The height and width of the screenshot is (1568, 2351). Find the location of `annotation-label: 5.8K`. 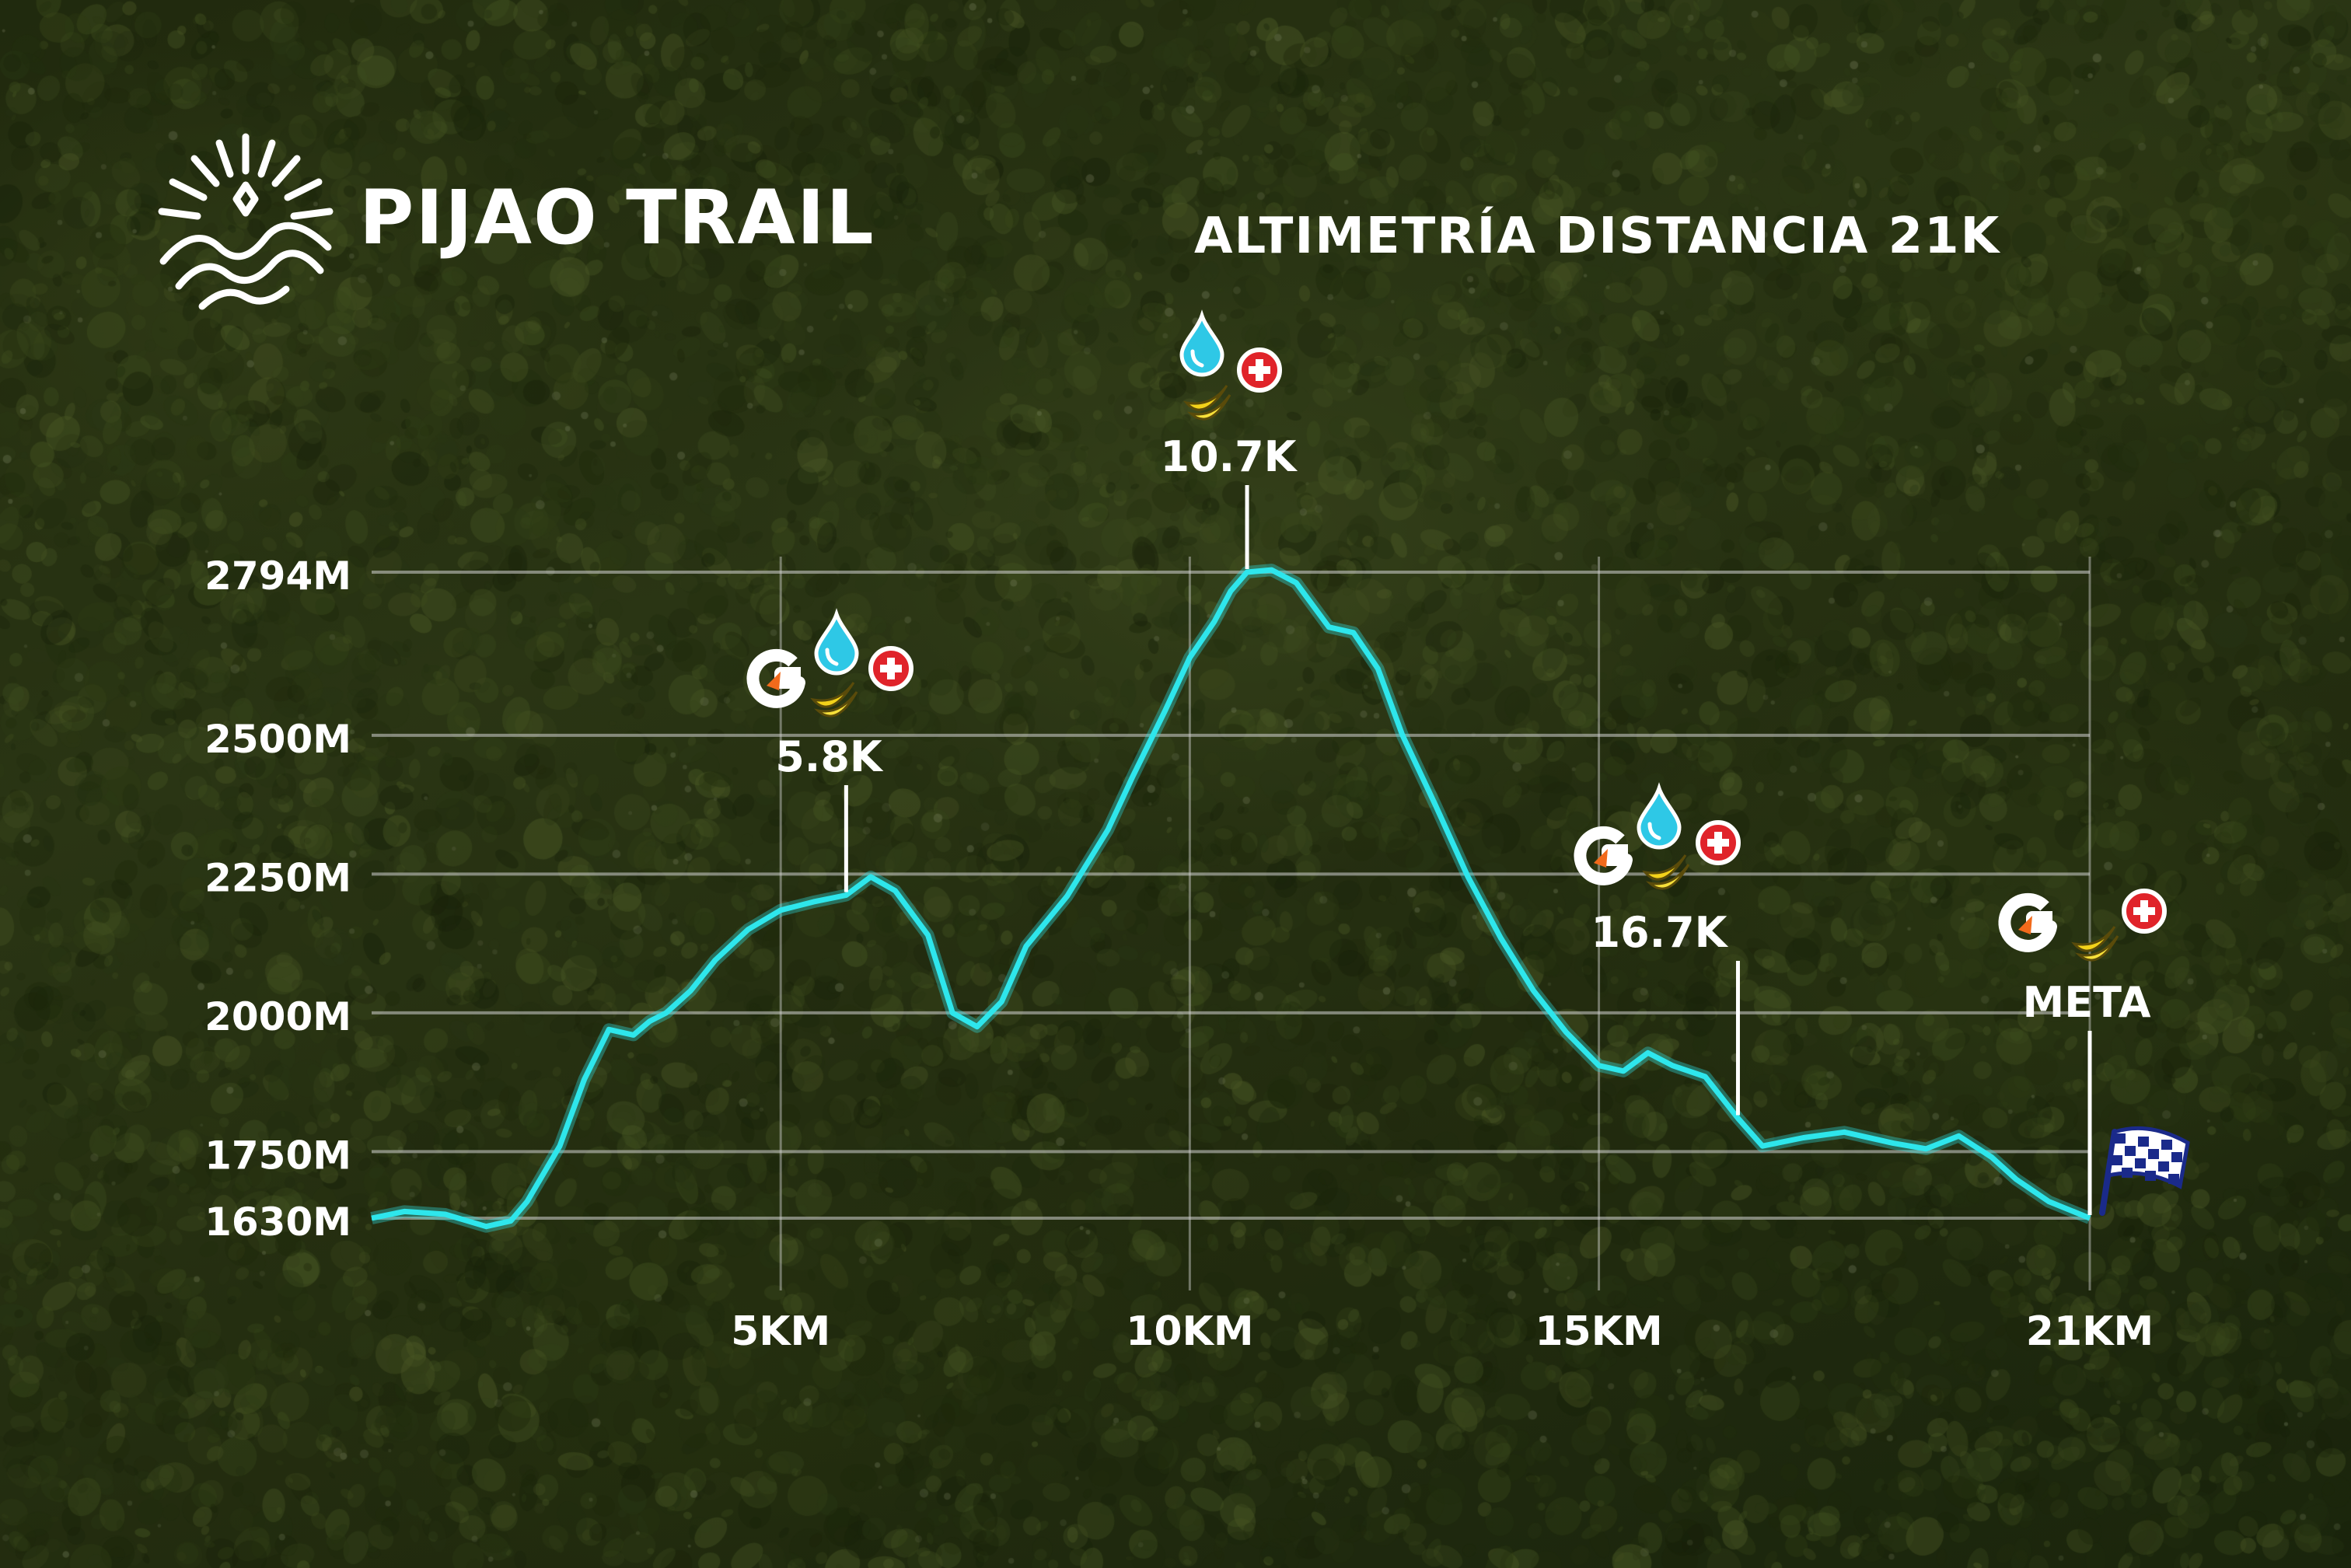

annotation-label: 5.8K is located at coordinates (829, 756).